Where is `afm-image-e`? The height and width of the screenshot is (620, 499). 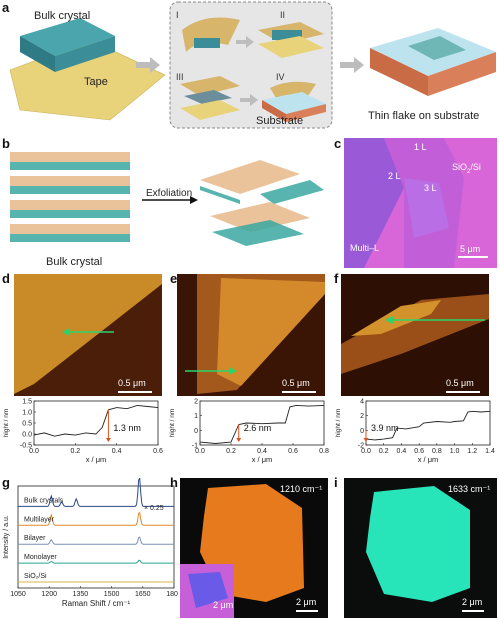
afm-image-e is located at coordinates (251, 335).